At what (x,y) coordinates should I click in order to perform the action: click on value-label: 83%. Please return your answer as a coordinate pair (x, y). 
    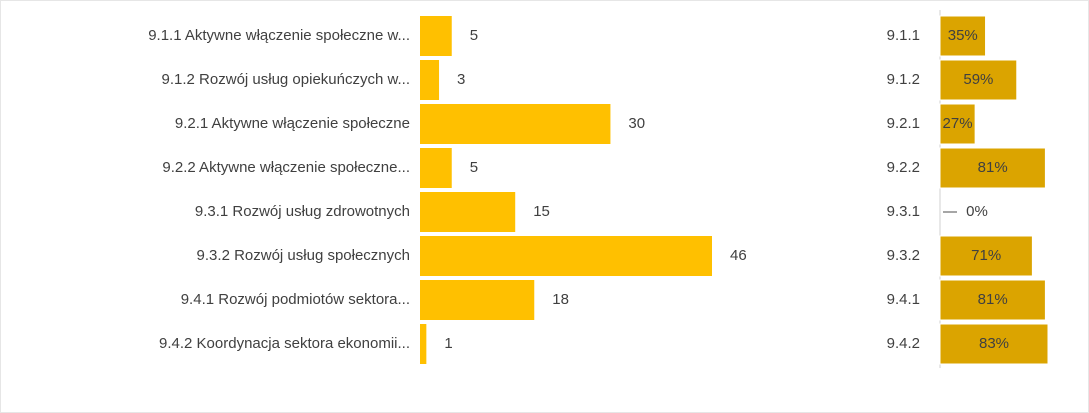
    Looking at the image, I should click on (994, 343).